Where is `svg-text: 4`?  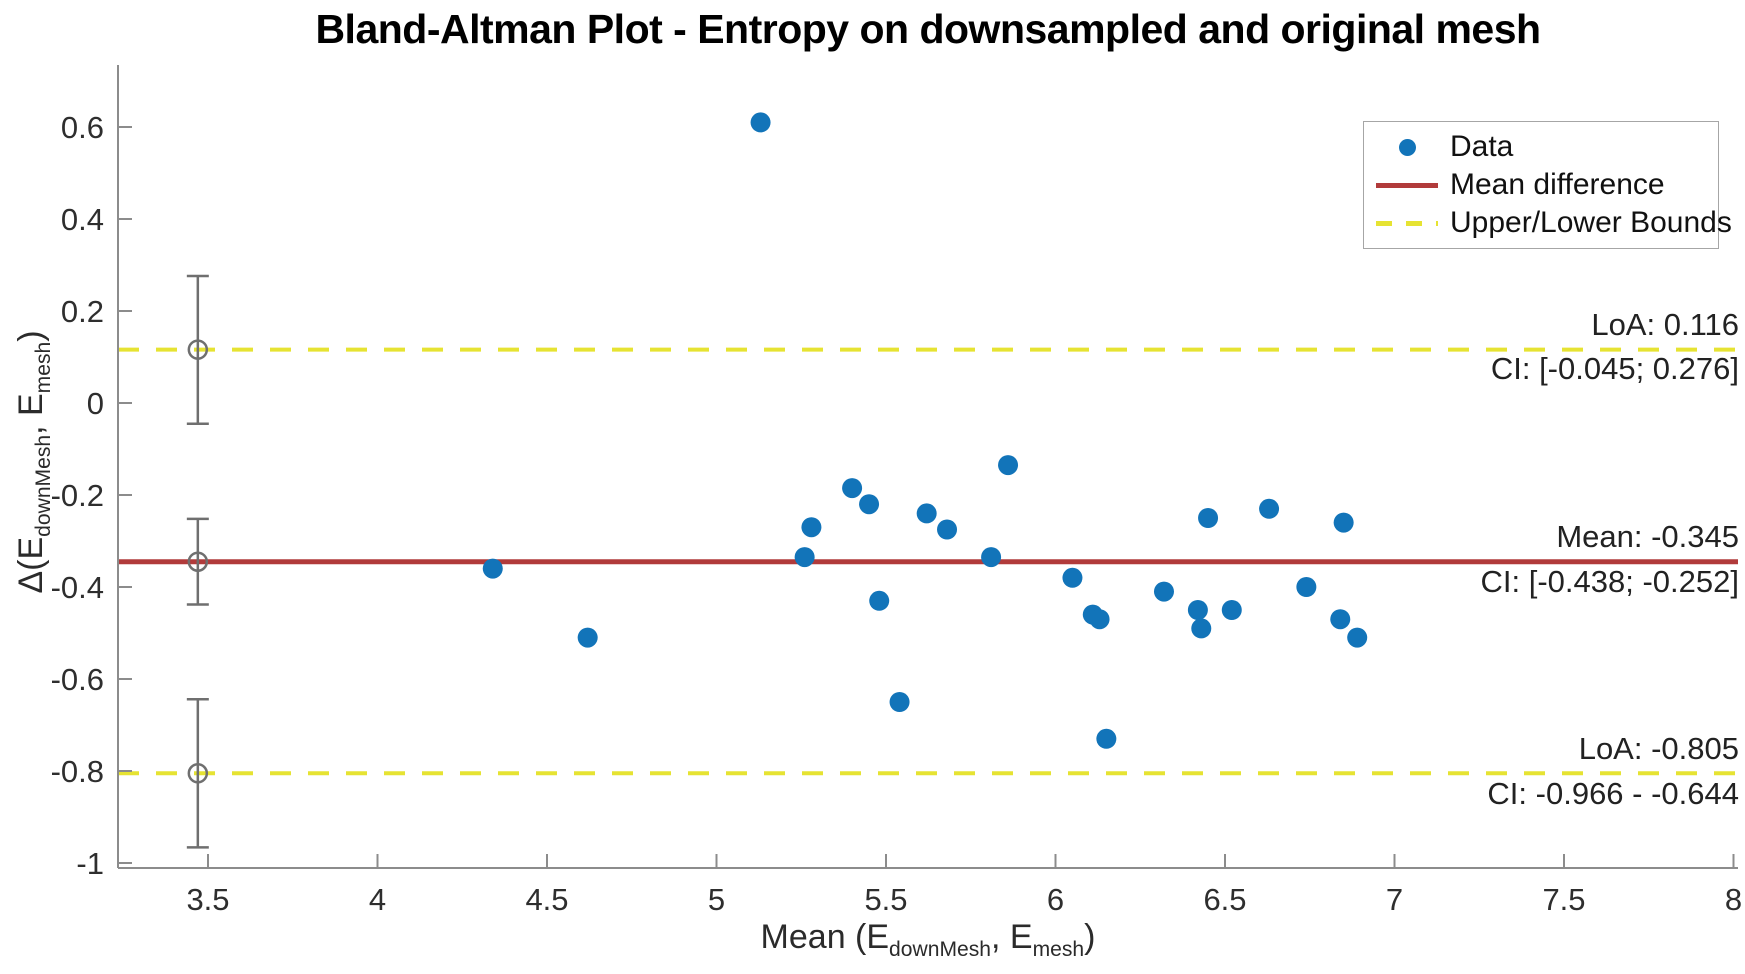
svg-text: 4 is located at coordinates (377, 899).